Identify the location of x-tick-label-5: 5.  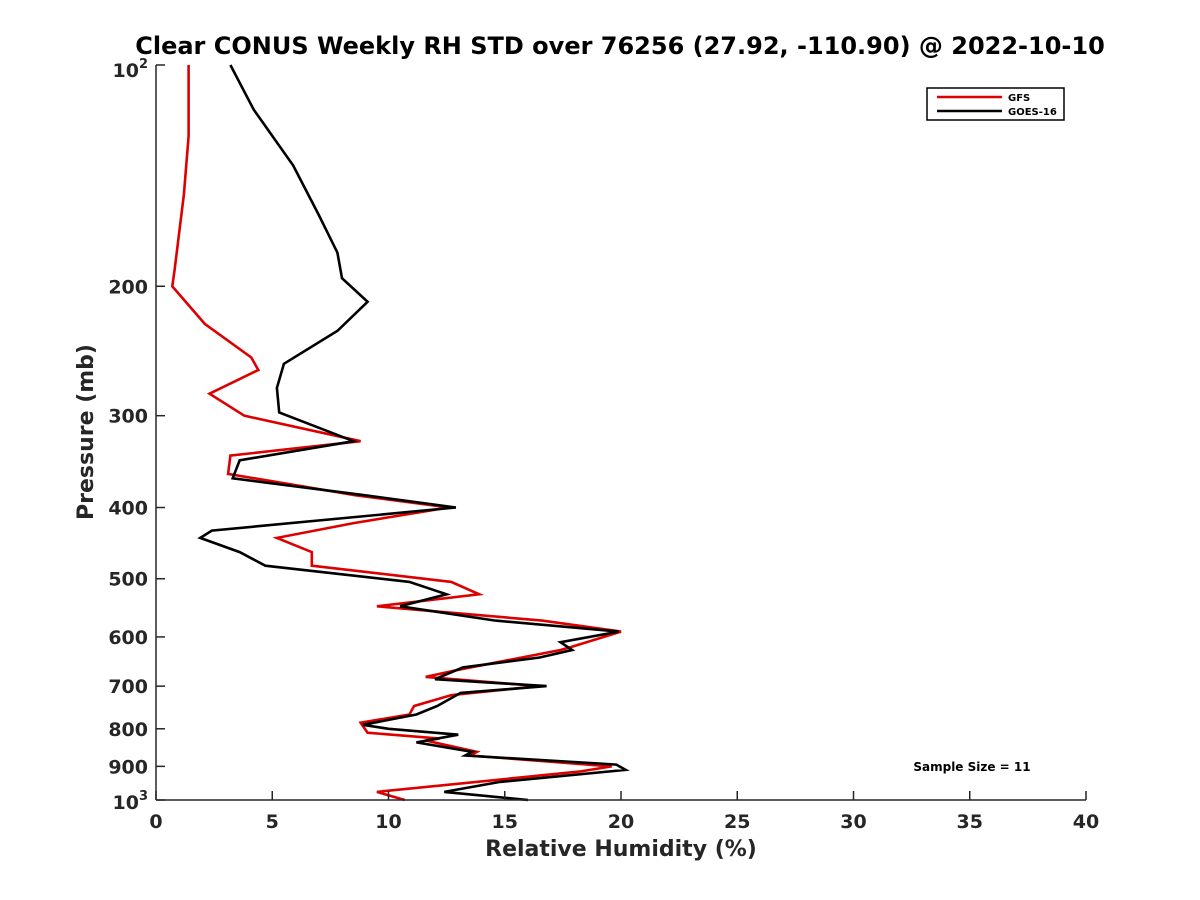
(272, 822).